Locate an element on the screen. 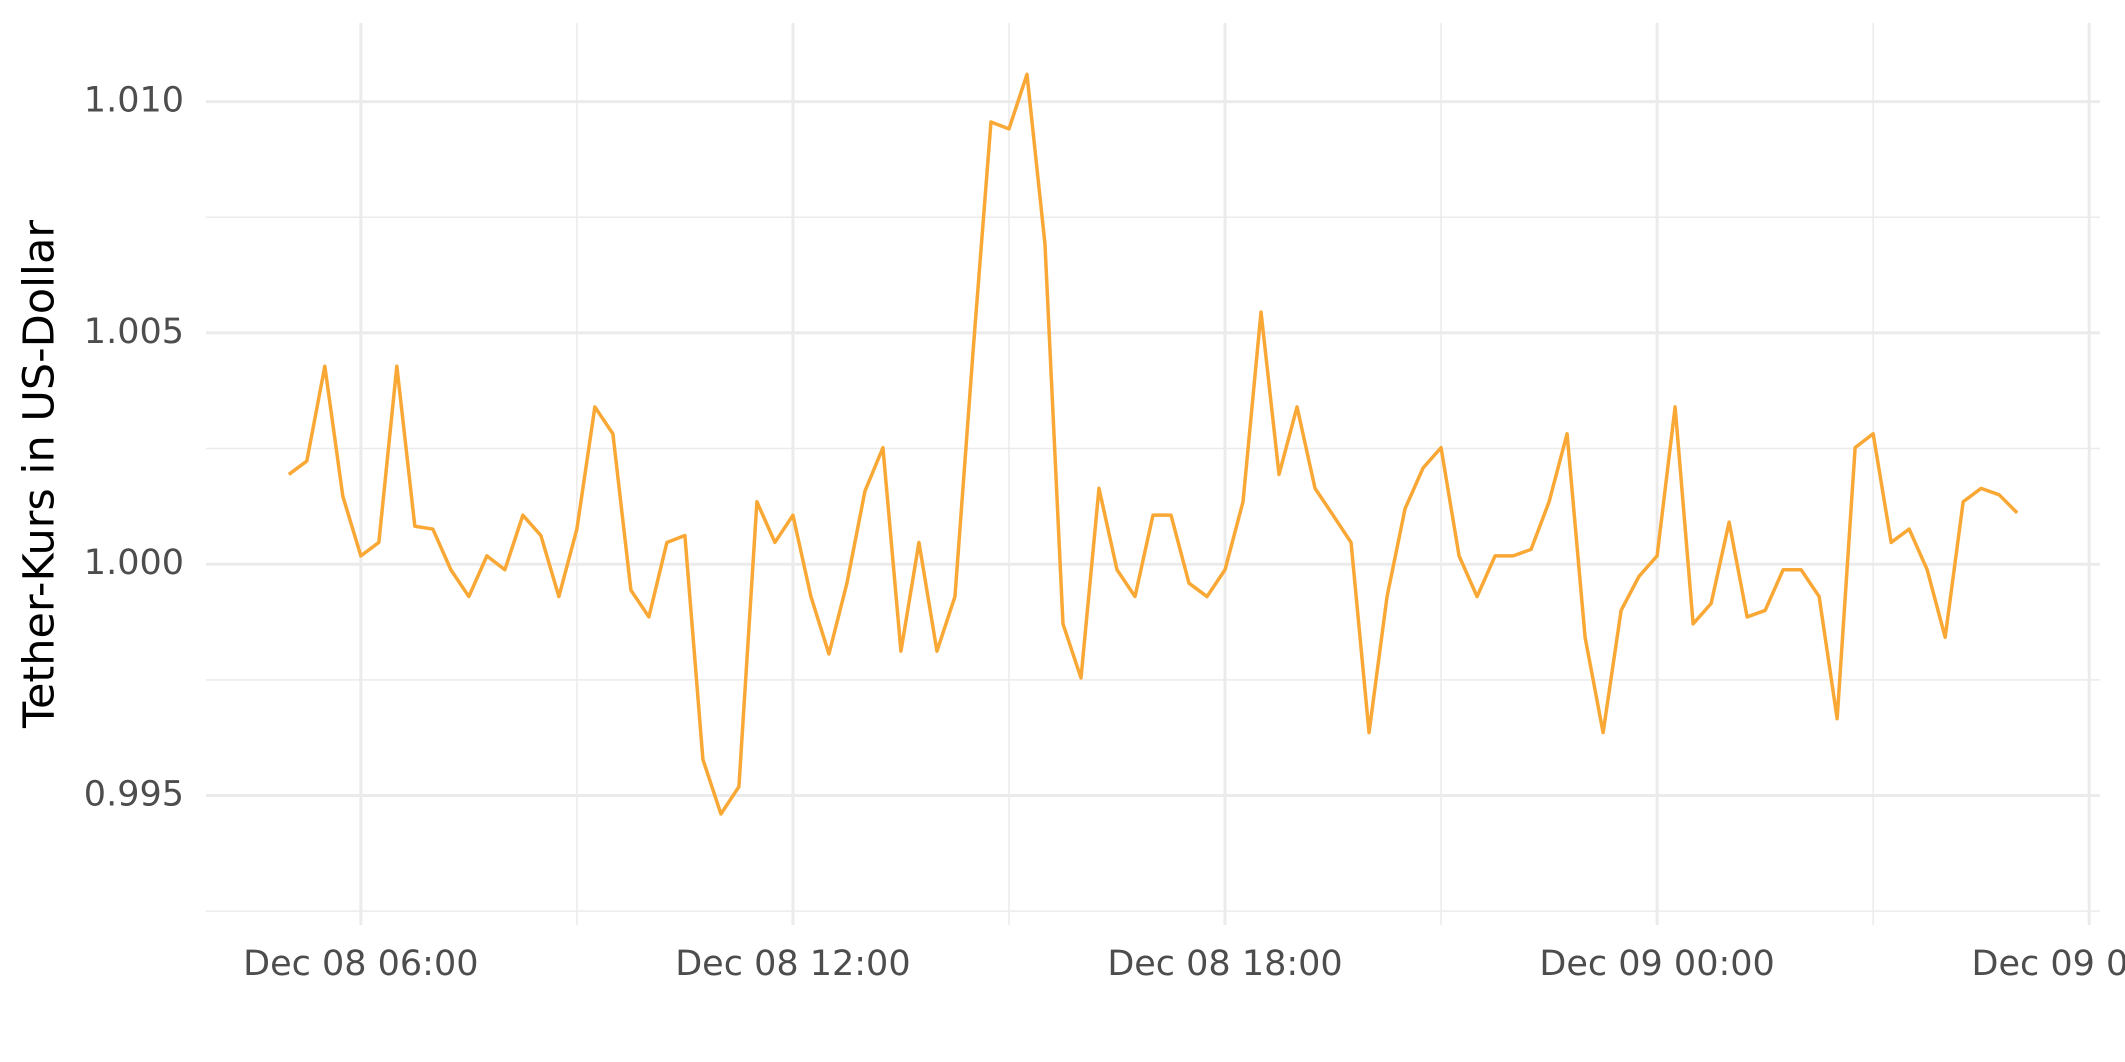 Image resolution: width=2125 pixels, height=1062 pixels. x-tick-label: Dec 08 12:00 is located at coordinates (792, 964).